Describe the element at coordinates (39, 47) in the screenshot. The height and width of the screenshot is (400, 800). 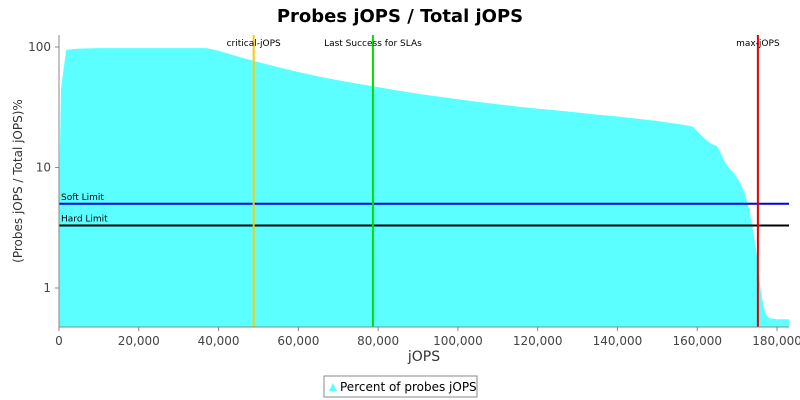
I see `y-tick-label-2: 100` at that location.